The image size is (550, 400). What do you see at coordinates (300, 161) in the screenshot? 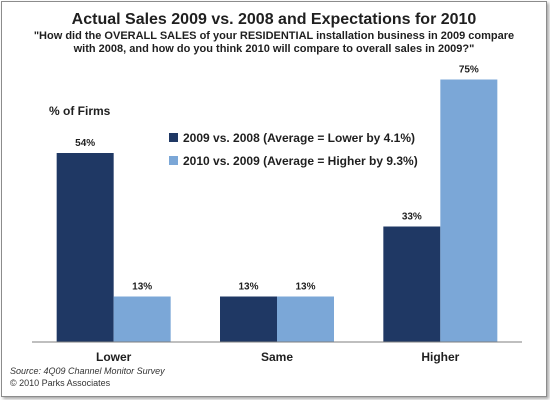
I see `legend-label-series-2: 2010 vs. 2009 (Average = Higher by 9.3%)` at bounding box center [300, 161].